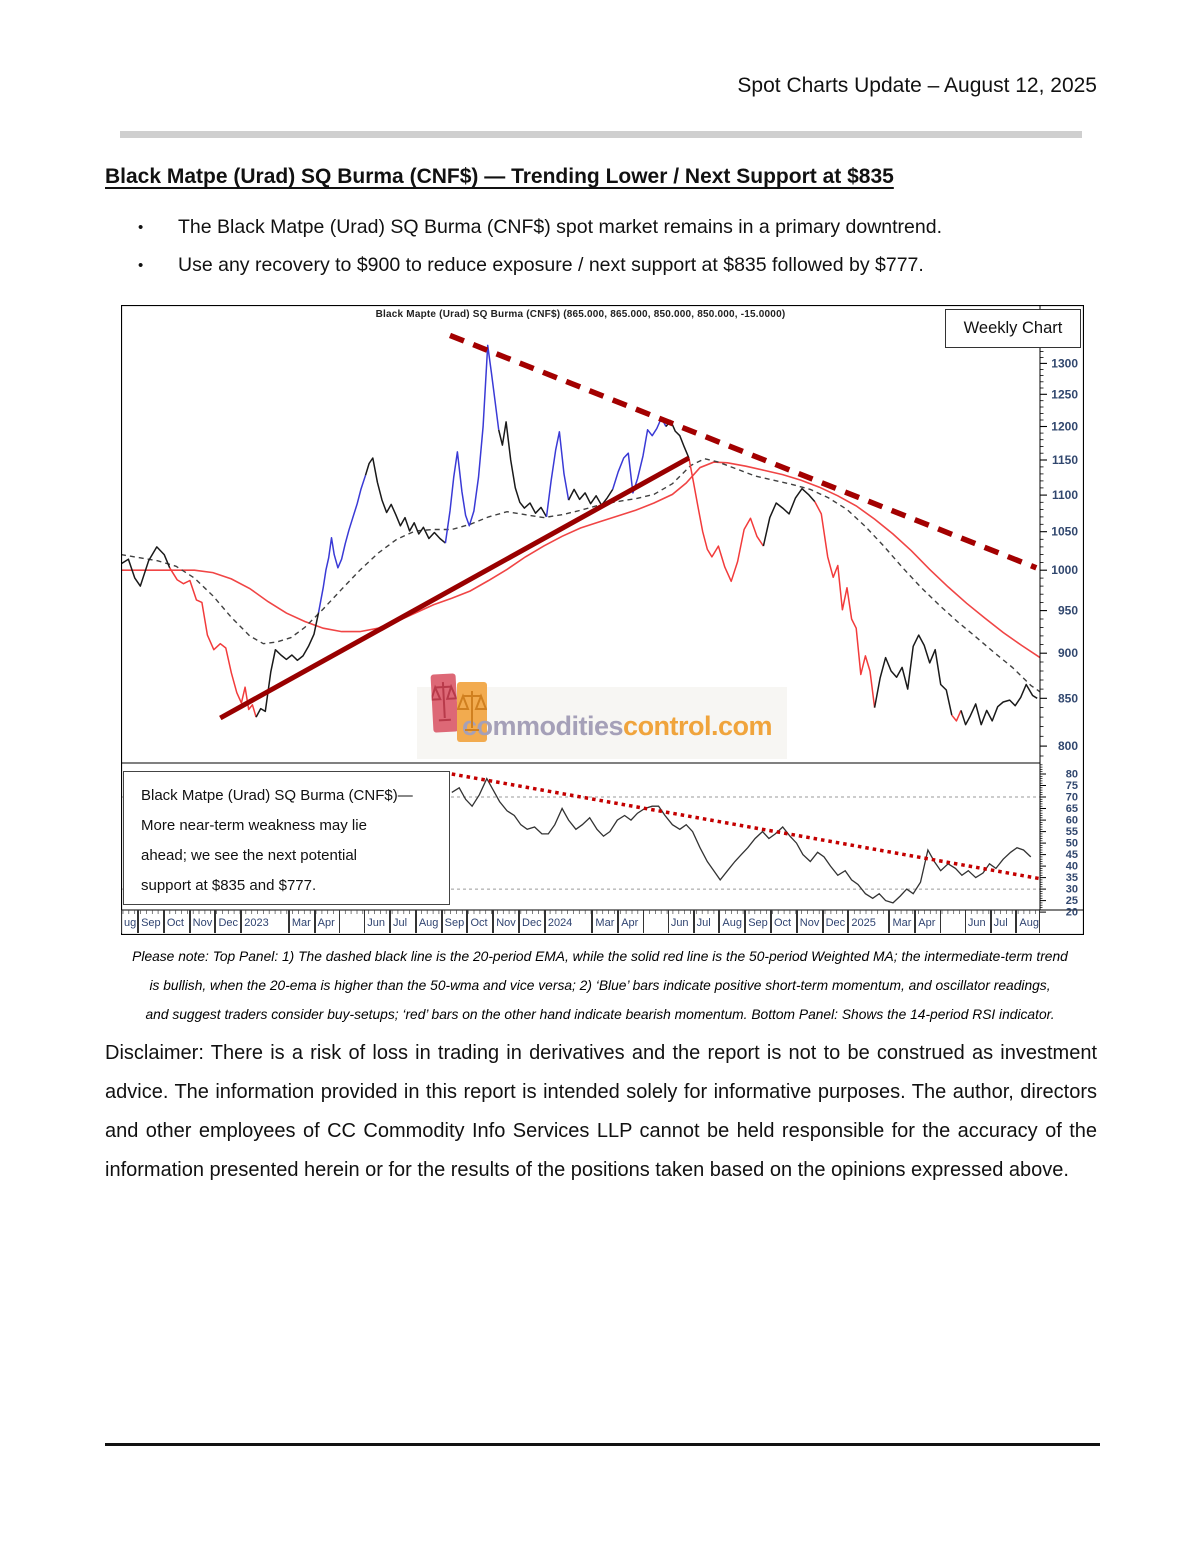 Image resolution: width=1200 pixels, height=1553 pixels. What do you see at coordinates (265, 921) in the screenshot?
I see `x-axis-label: 2023` at bounding box center [265, 921].